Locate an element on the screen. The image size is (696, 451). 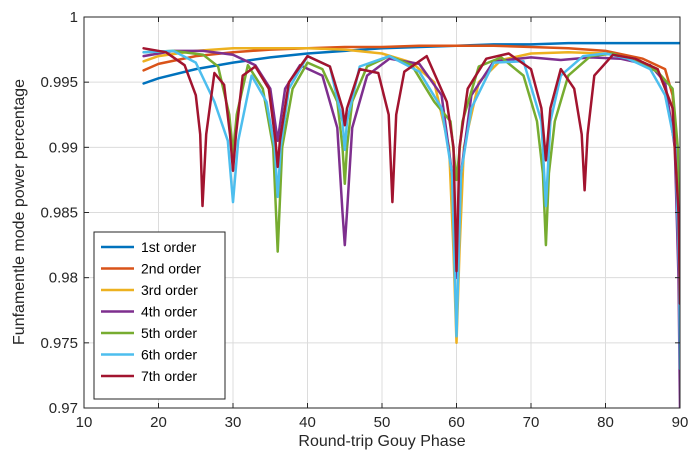
x-tick-label-7: 80 is located at coordinates (605, 422).